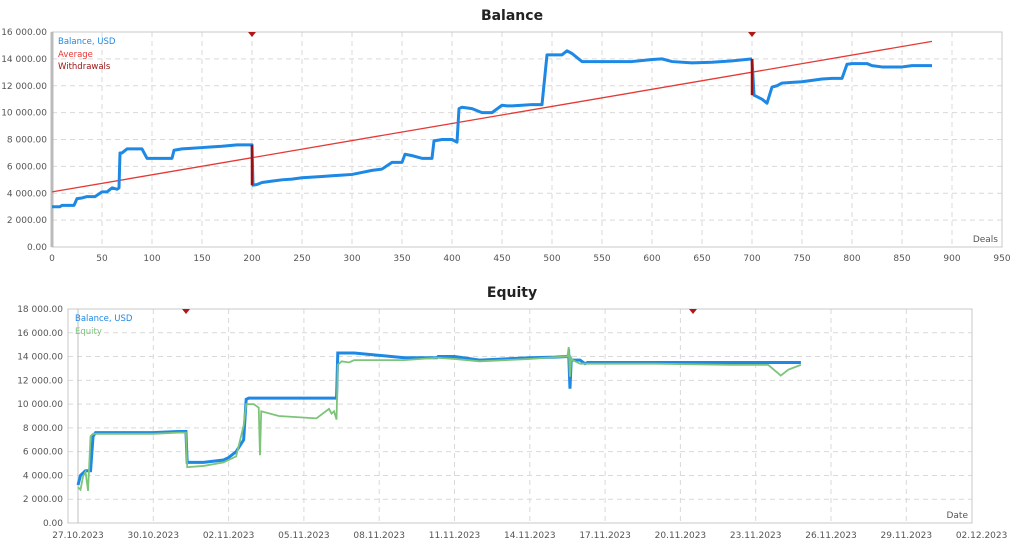 The height and width of the screenshot is (549, 1024). I want to click on x-tick-label: 14.11.2023, so click(530, 536).